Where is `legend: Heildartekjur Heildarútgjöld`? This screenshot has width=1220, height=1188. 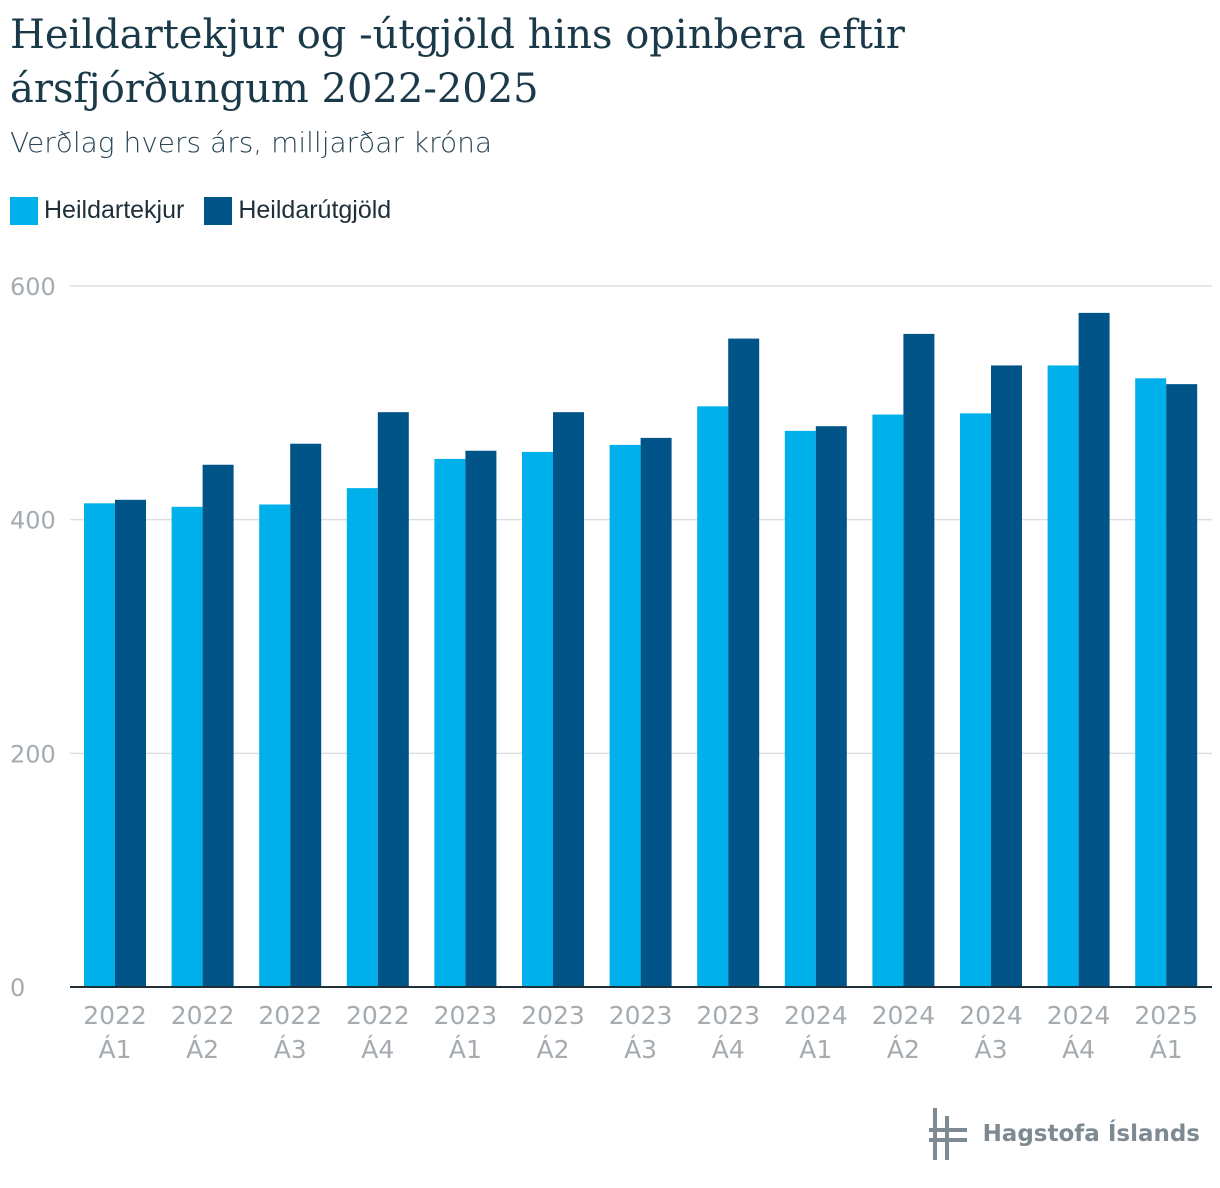
legend: Heildartekjur Heildarútgjöld is located at coordinates (200, 210).